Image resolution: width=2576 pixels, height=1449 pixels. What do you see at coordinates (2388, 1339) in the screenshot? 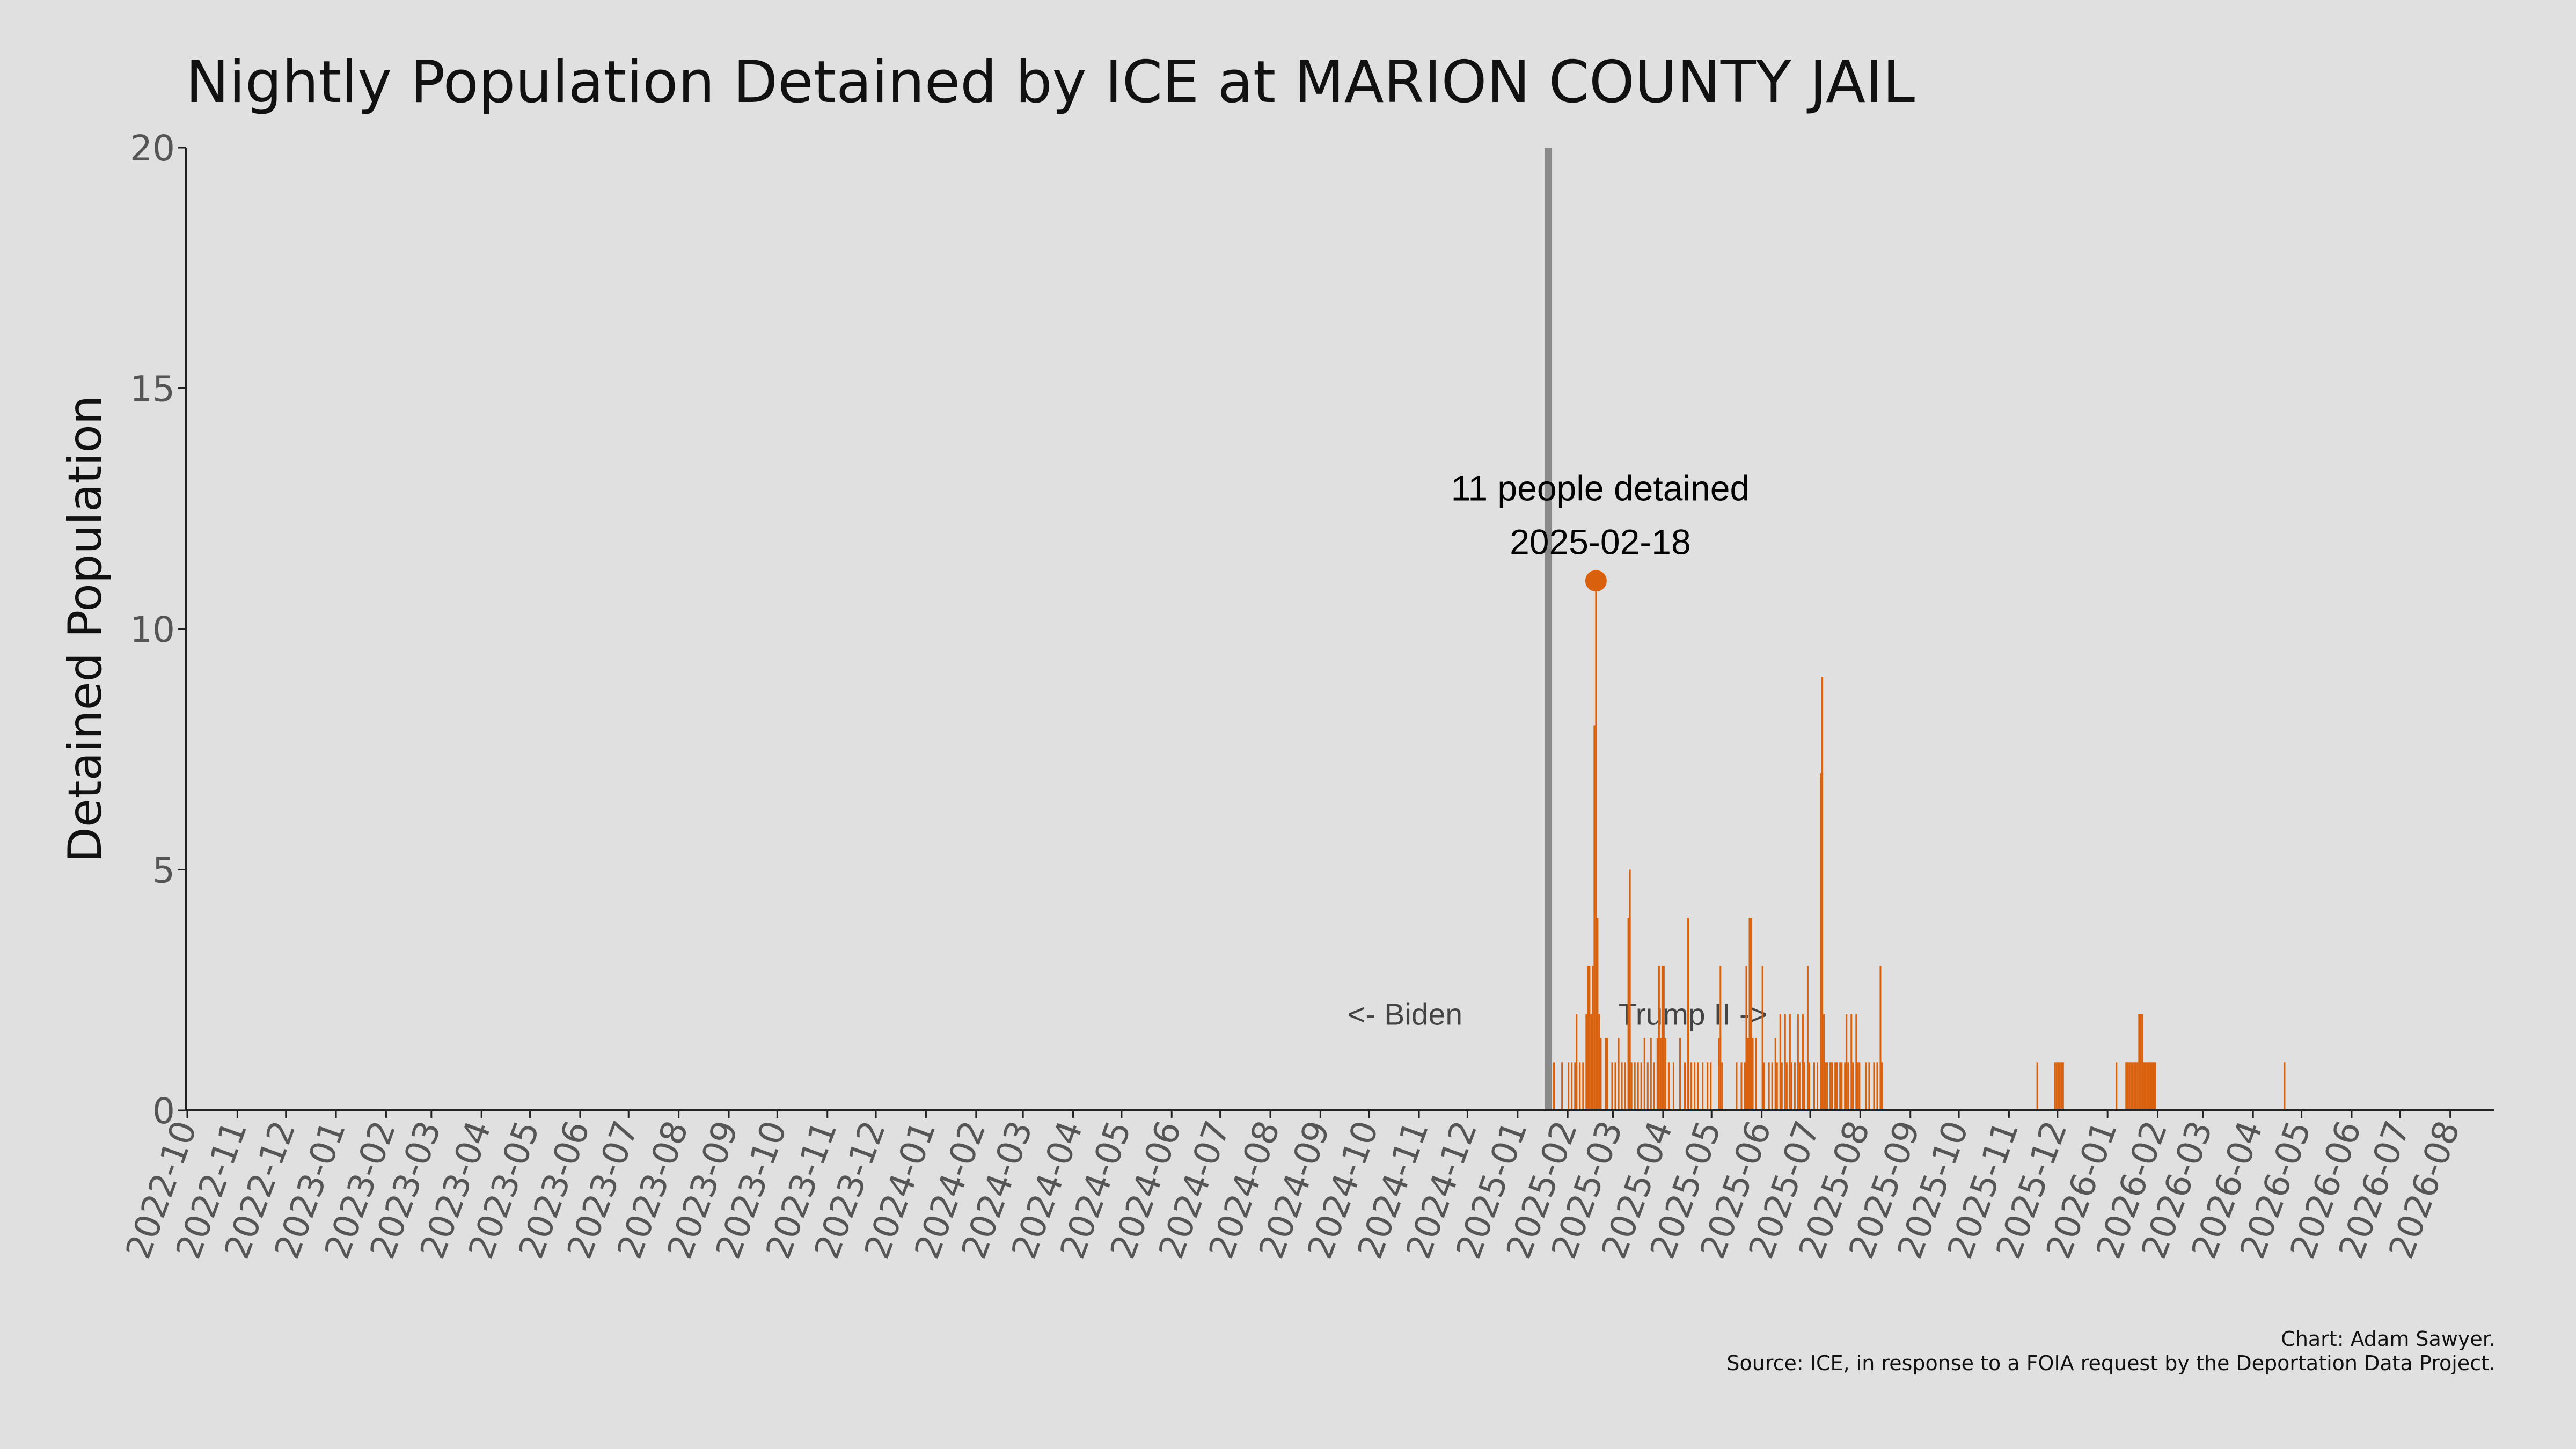
I see `credit: Chart: Adam Sawyer.` at bounding box center [2388, 1339].